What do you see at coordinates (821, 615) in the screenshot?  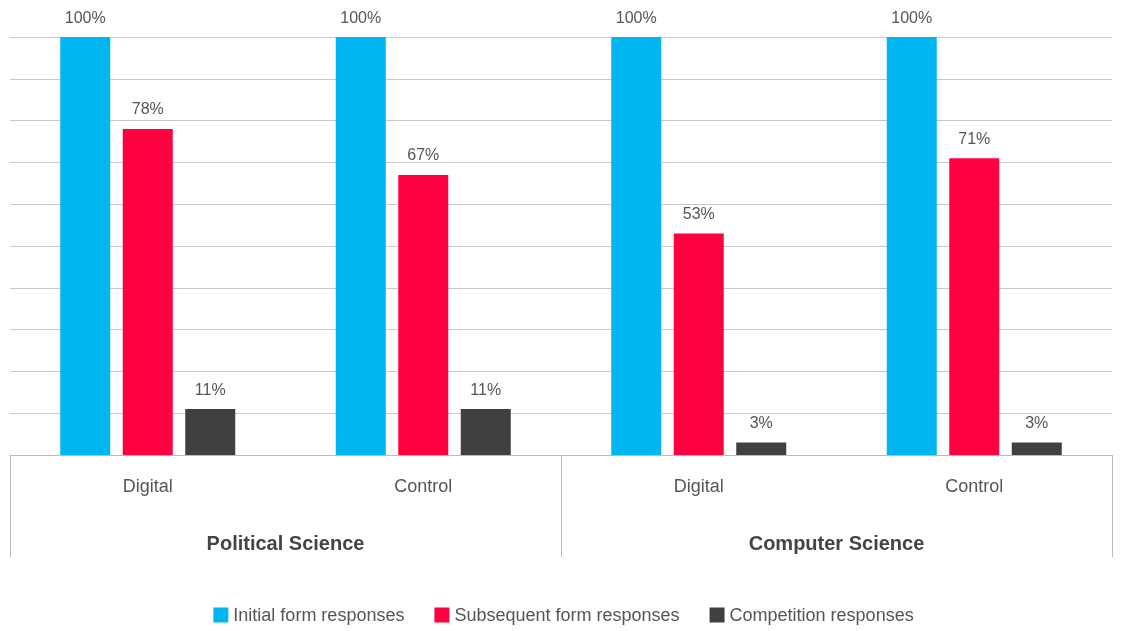 I see `legend-label: Competition responses` at bounding box center [821, 615].